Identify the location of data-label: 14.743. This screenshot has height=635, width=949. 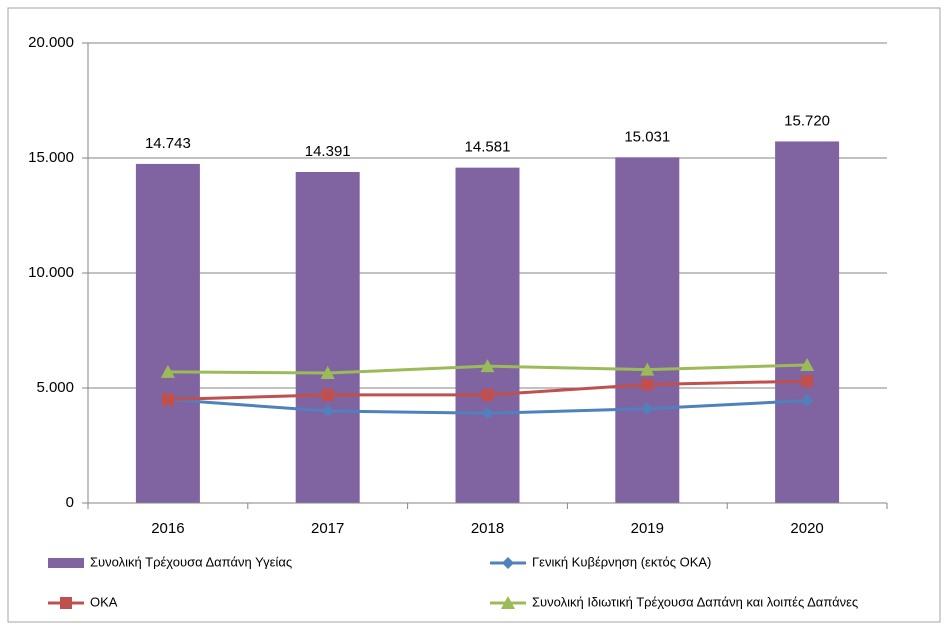
(168, 143).